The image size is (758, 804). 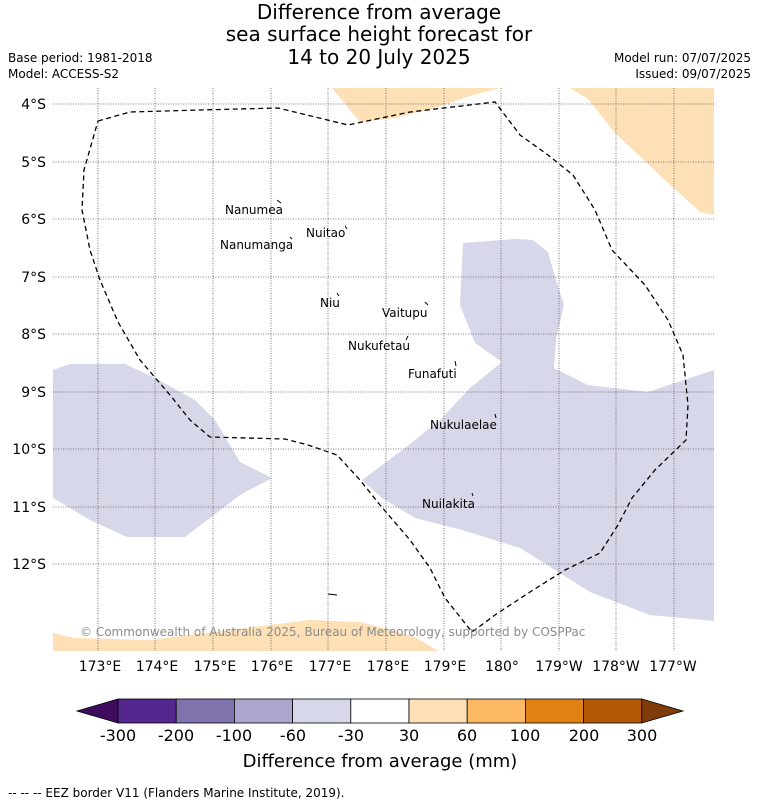 I want to click on island-marks, so click(x=386, y=397).